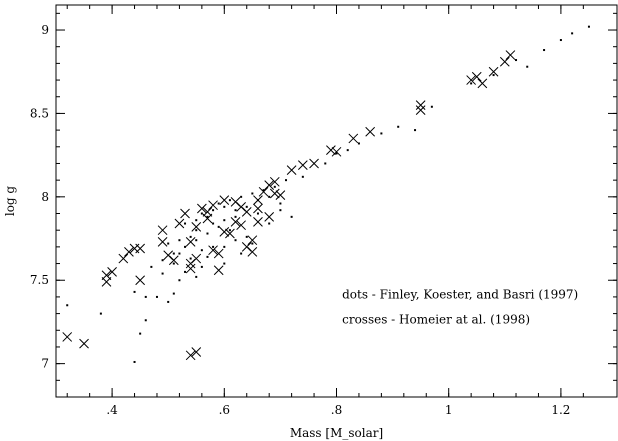 This screenshot has width=618, height=441. What do you see at coordinates (45, 197) in the screenshot?
I see `y-tick-label: 8` at bounding box center [45, 197].